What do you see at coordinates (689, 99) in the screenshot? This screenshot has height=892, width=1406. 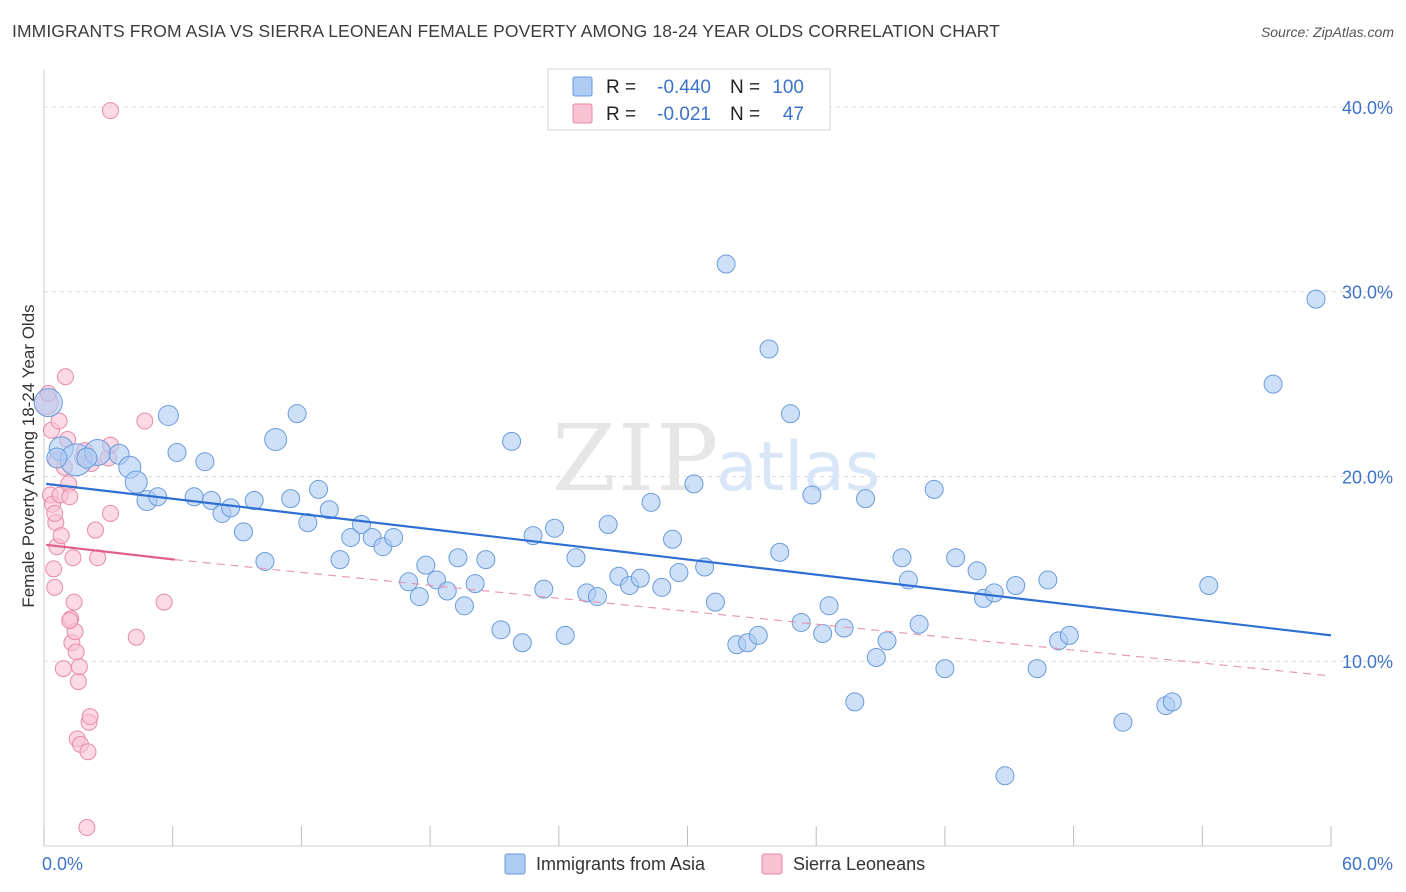 I see `correlation-legend: R = -0.440 N = 100 R = -0.021 N = 47` at bounding box center [689, 99].